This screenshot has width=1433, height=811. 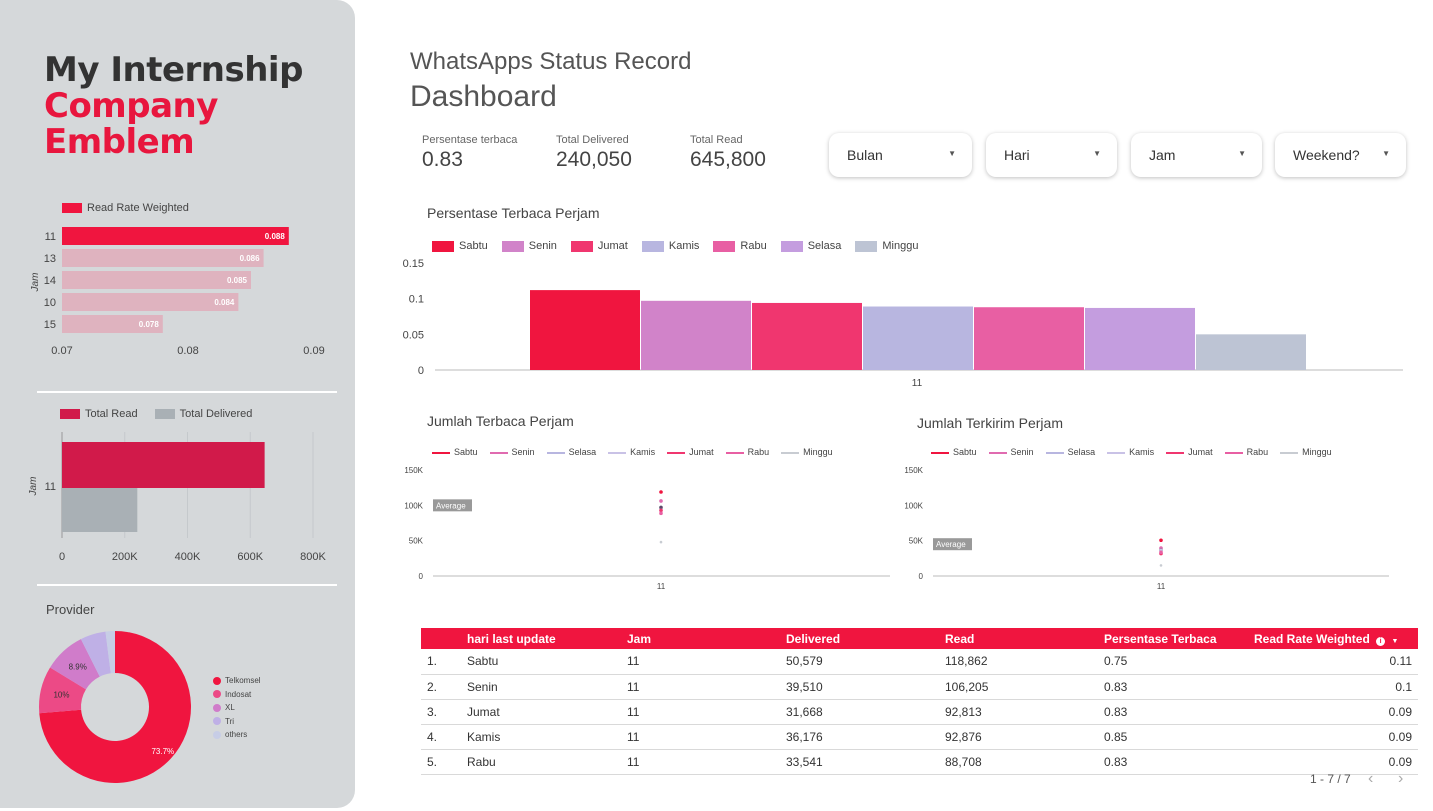 What do you see at coordinates (413, 335) in the screenshot?
I see `main-y-tick: 0.05` at bounding box center [413, 335].